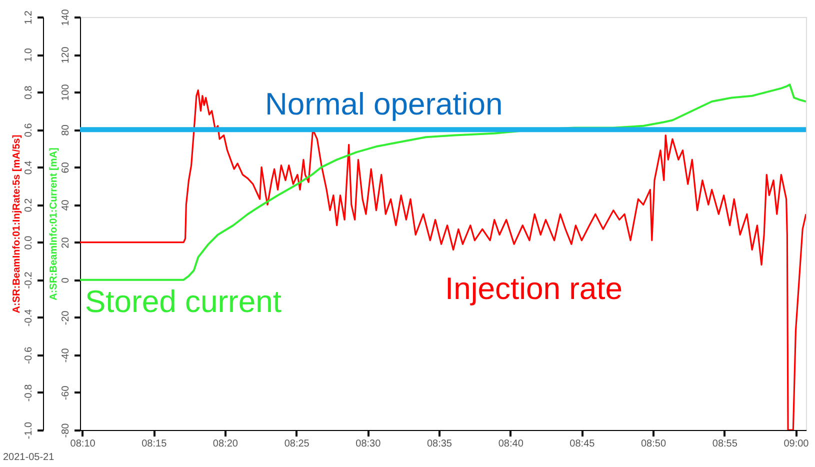  What do you see at coordinates (66, 355) in the screenshot?
I see `y2-tick-label: -40` at bounding box center [66, 355].